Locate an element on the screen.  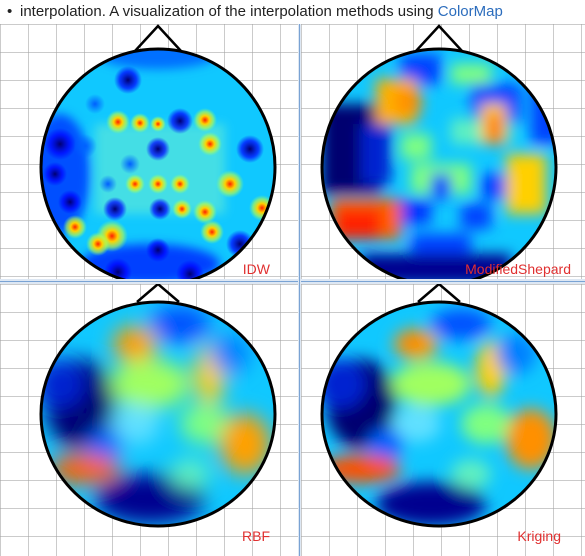
horizontal-splitter is located at coordinates (292, 281).